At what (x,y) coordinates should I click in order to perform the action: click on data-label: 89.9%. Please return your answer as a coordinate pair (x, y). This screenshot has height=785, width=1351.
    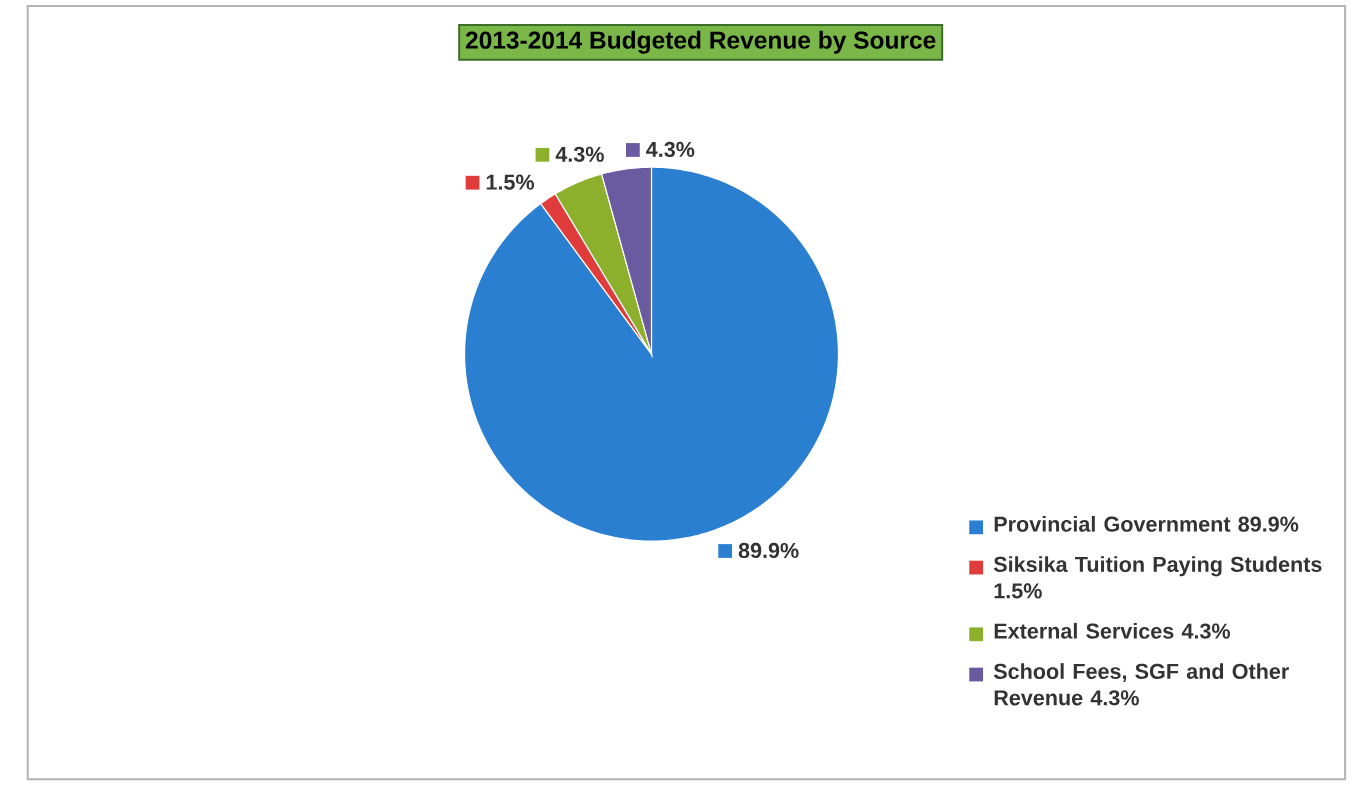
    Looking at the image, I should click on (768, 550).